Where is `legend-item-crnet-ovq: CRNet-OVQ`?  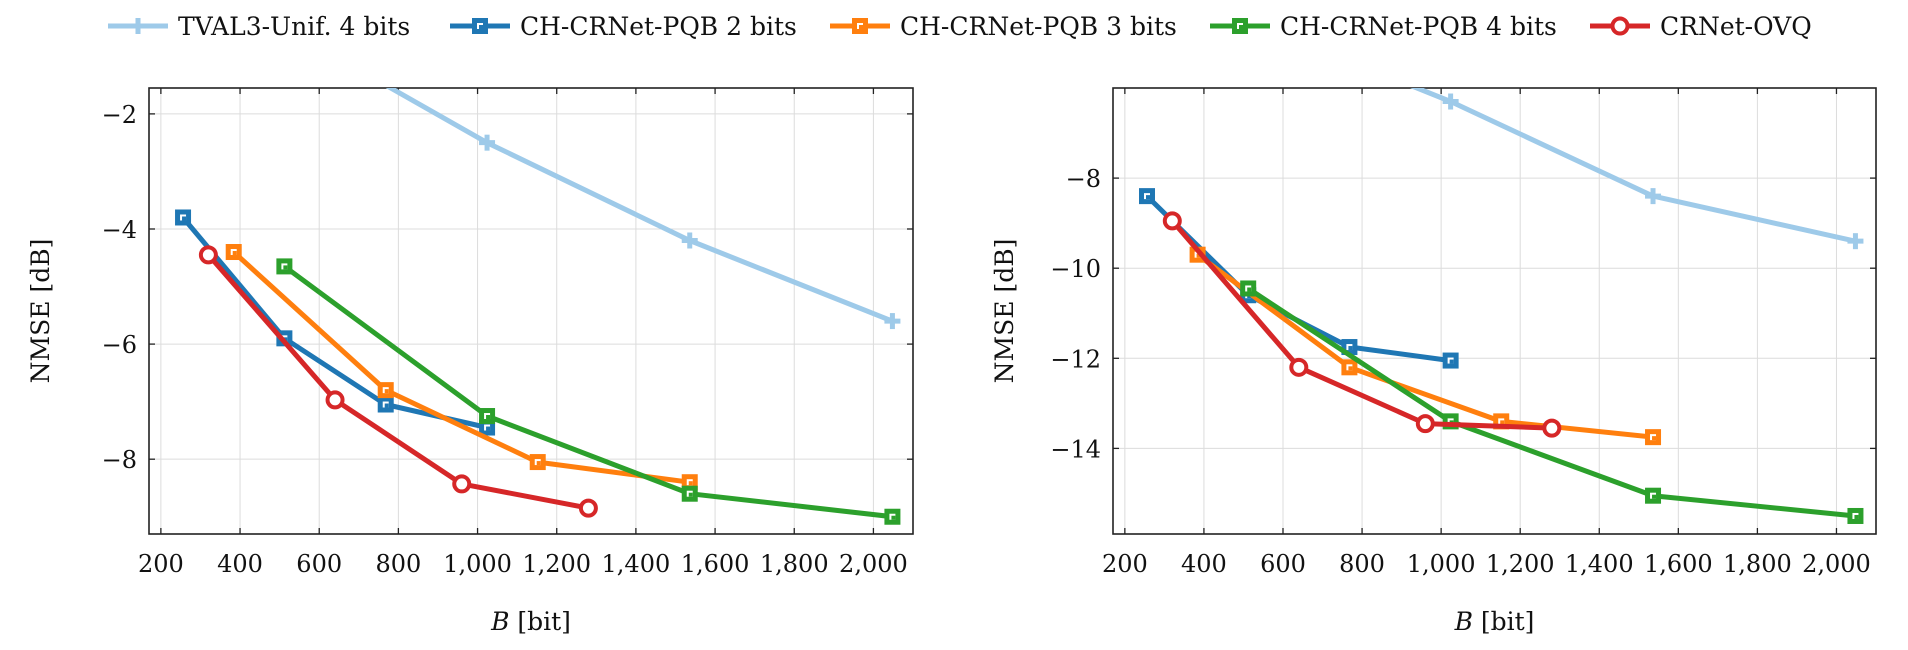 legend-item-crnet-ovq: CRNet-OVQ is located at coordinates (1701, 26).